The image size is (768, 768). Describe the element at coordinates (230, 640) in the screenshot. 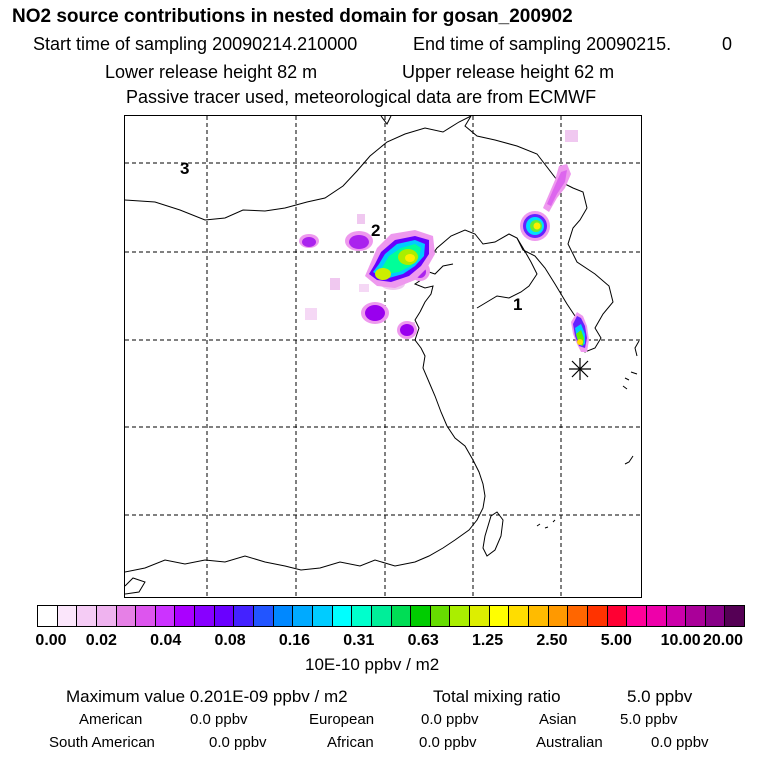

I see `colorbar-tick-label: 0.08` at that location.